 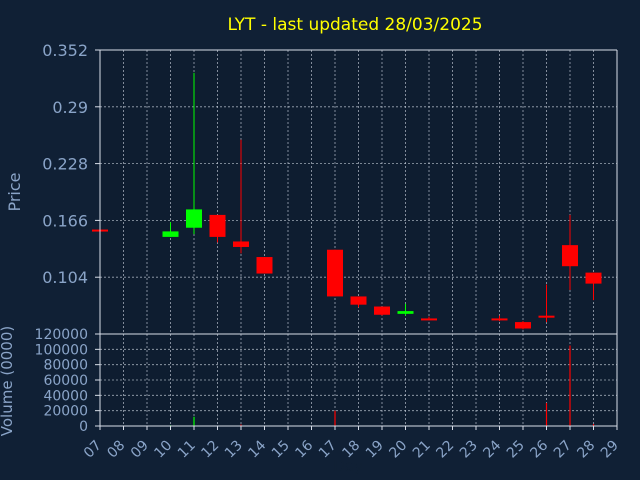 What do you see at coordinates (65, 50) in the screenshot?
I see `price-tick-label: 0.352` at bounding box center [65, 50].